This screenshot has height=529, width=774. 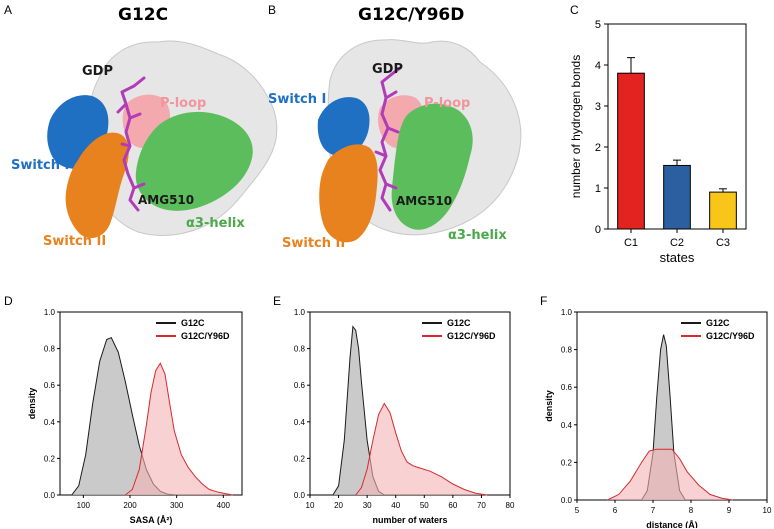 What do you see at coordinates (151, 520) in the screenshot?
I see `x-axis-label: SASA (Å²)` at bounding box center [151, 520].